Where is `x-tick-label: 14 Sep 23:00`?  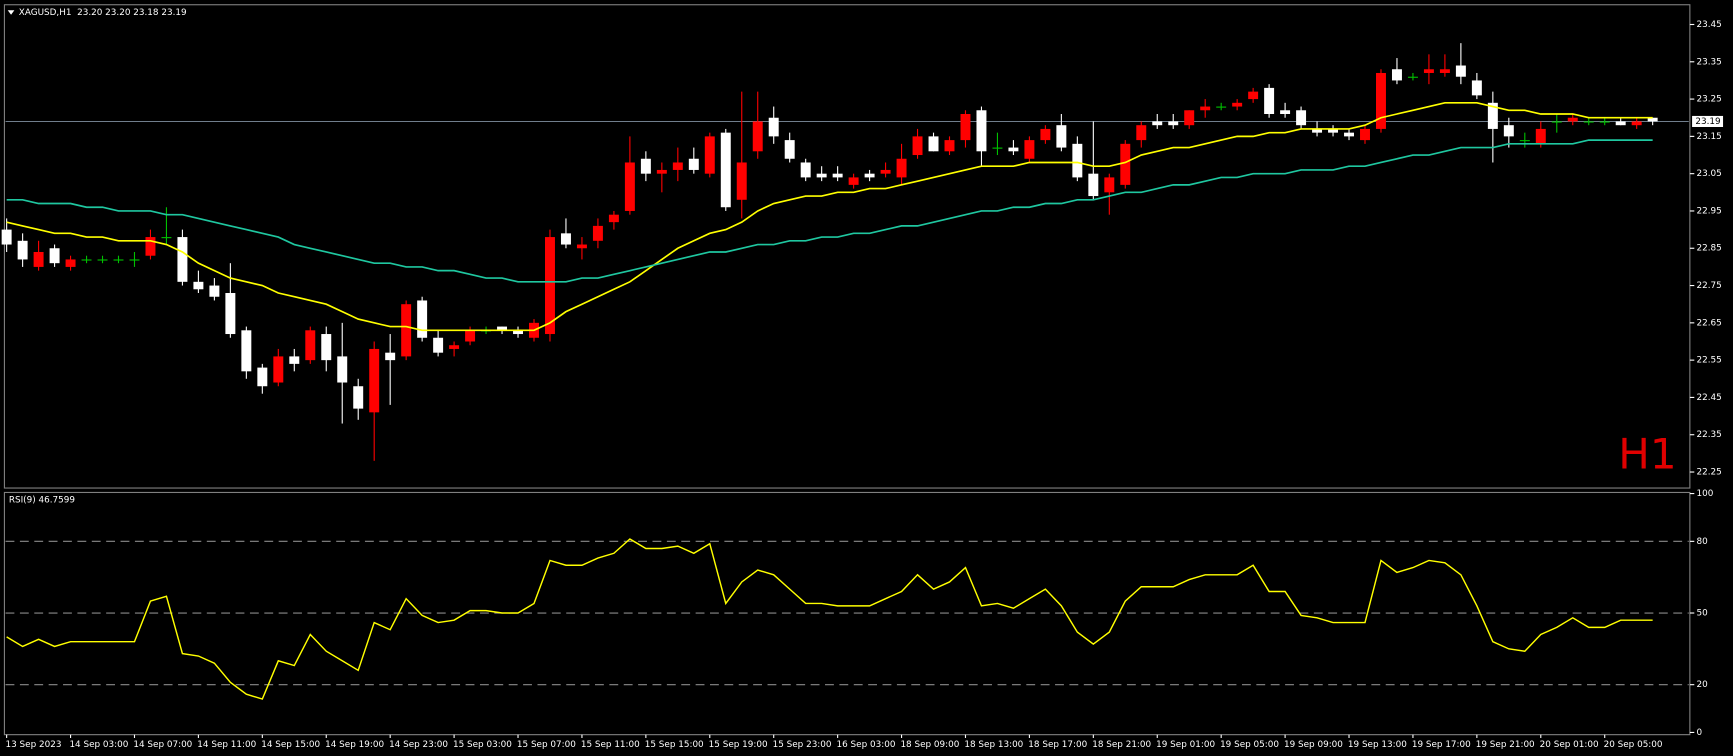 x-tick-label: 14 Sep 23:00 is located at coordinates (418, 745).